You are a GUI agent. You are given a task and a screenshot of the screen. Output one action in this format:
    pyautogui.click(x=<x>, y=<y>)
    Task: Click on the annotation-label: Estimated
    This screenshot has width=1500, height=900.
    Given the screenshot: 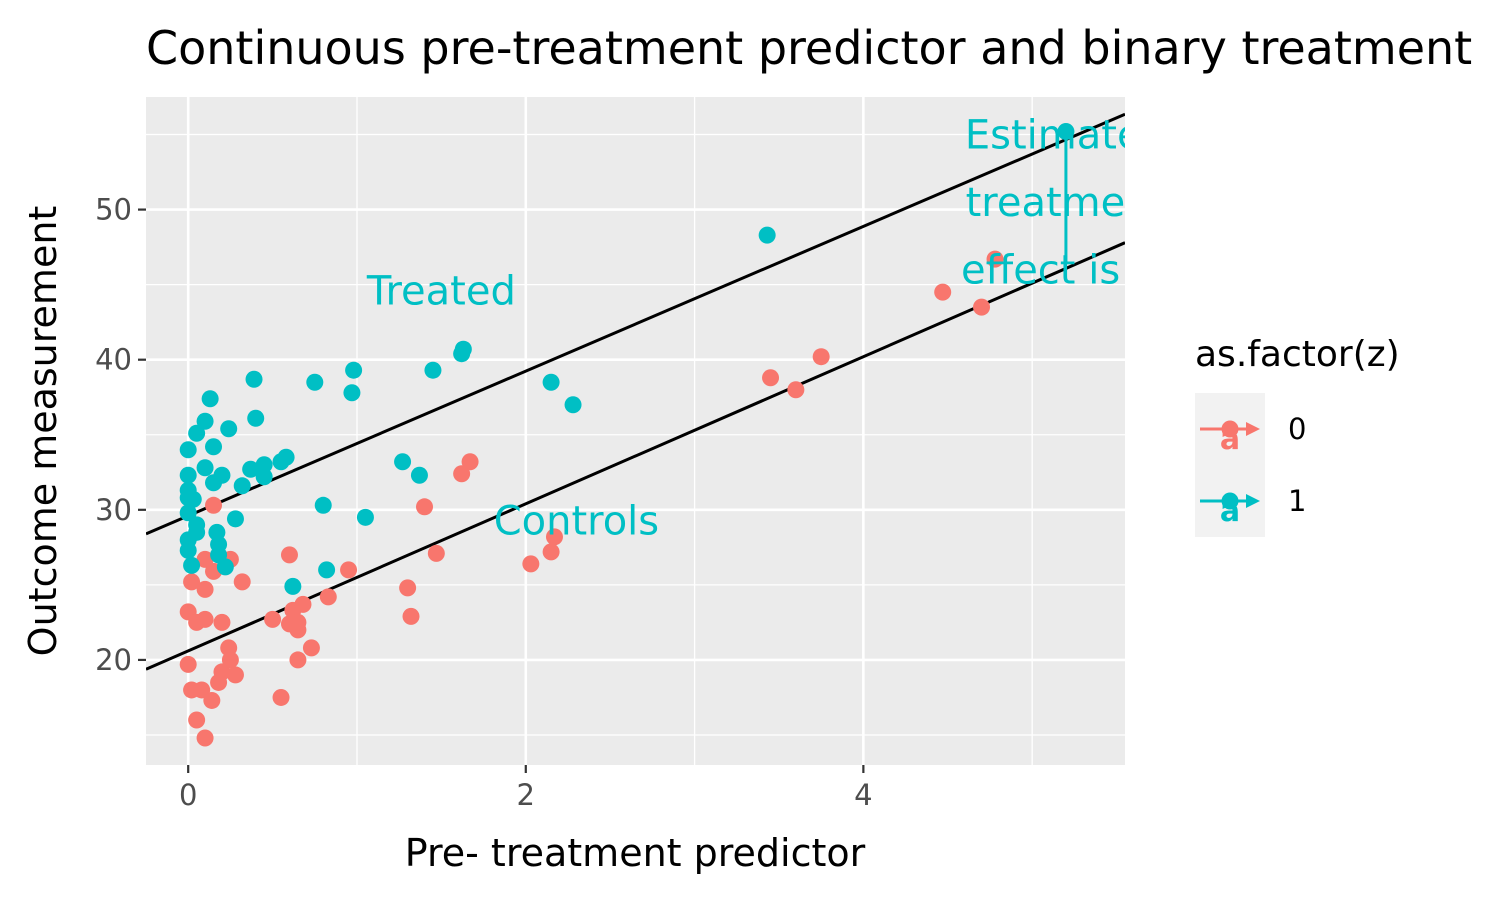 What is the action you would take?
    pyautogui.click(x=1066, y=136)
    